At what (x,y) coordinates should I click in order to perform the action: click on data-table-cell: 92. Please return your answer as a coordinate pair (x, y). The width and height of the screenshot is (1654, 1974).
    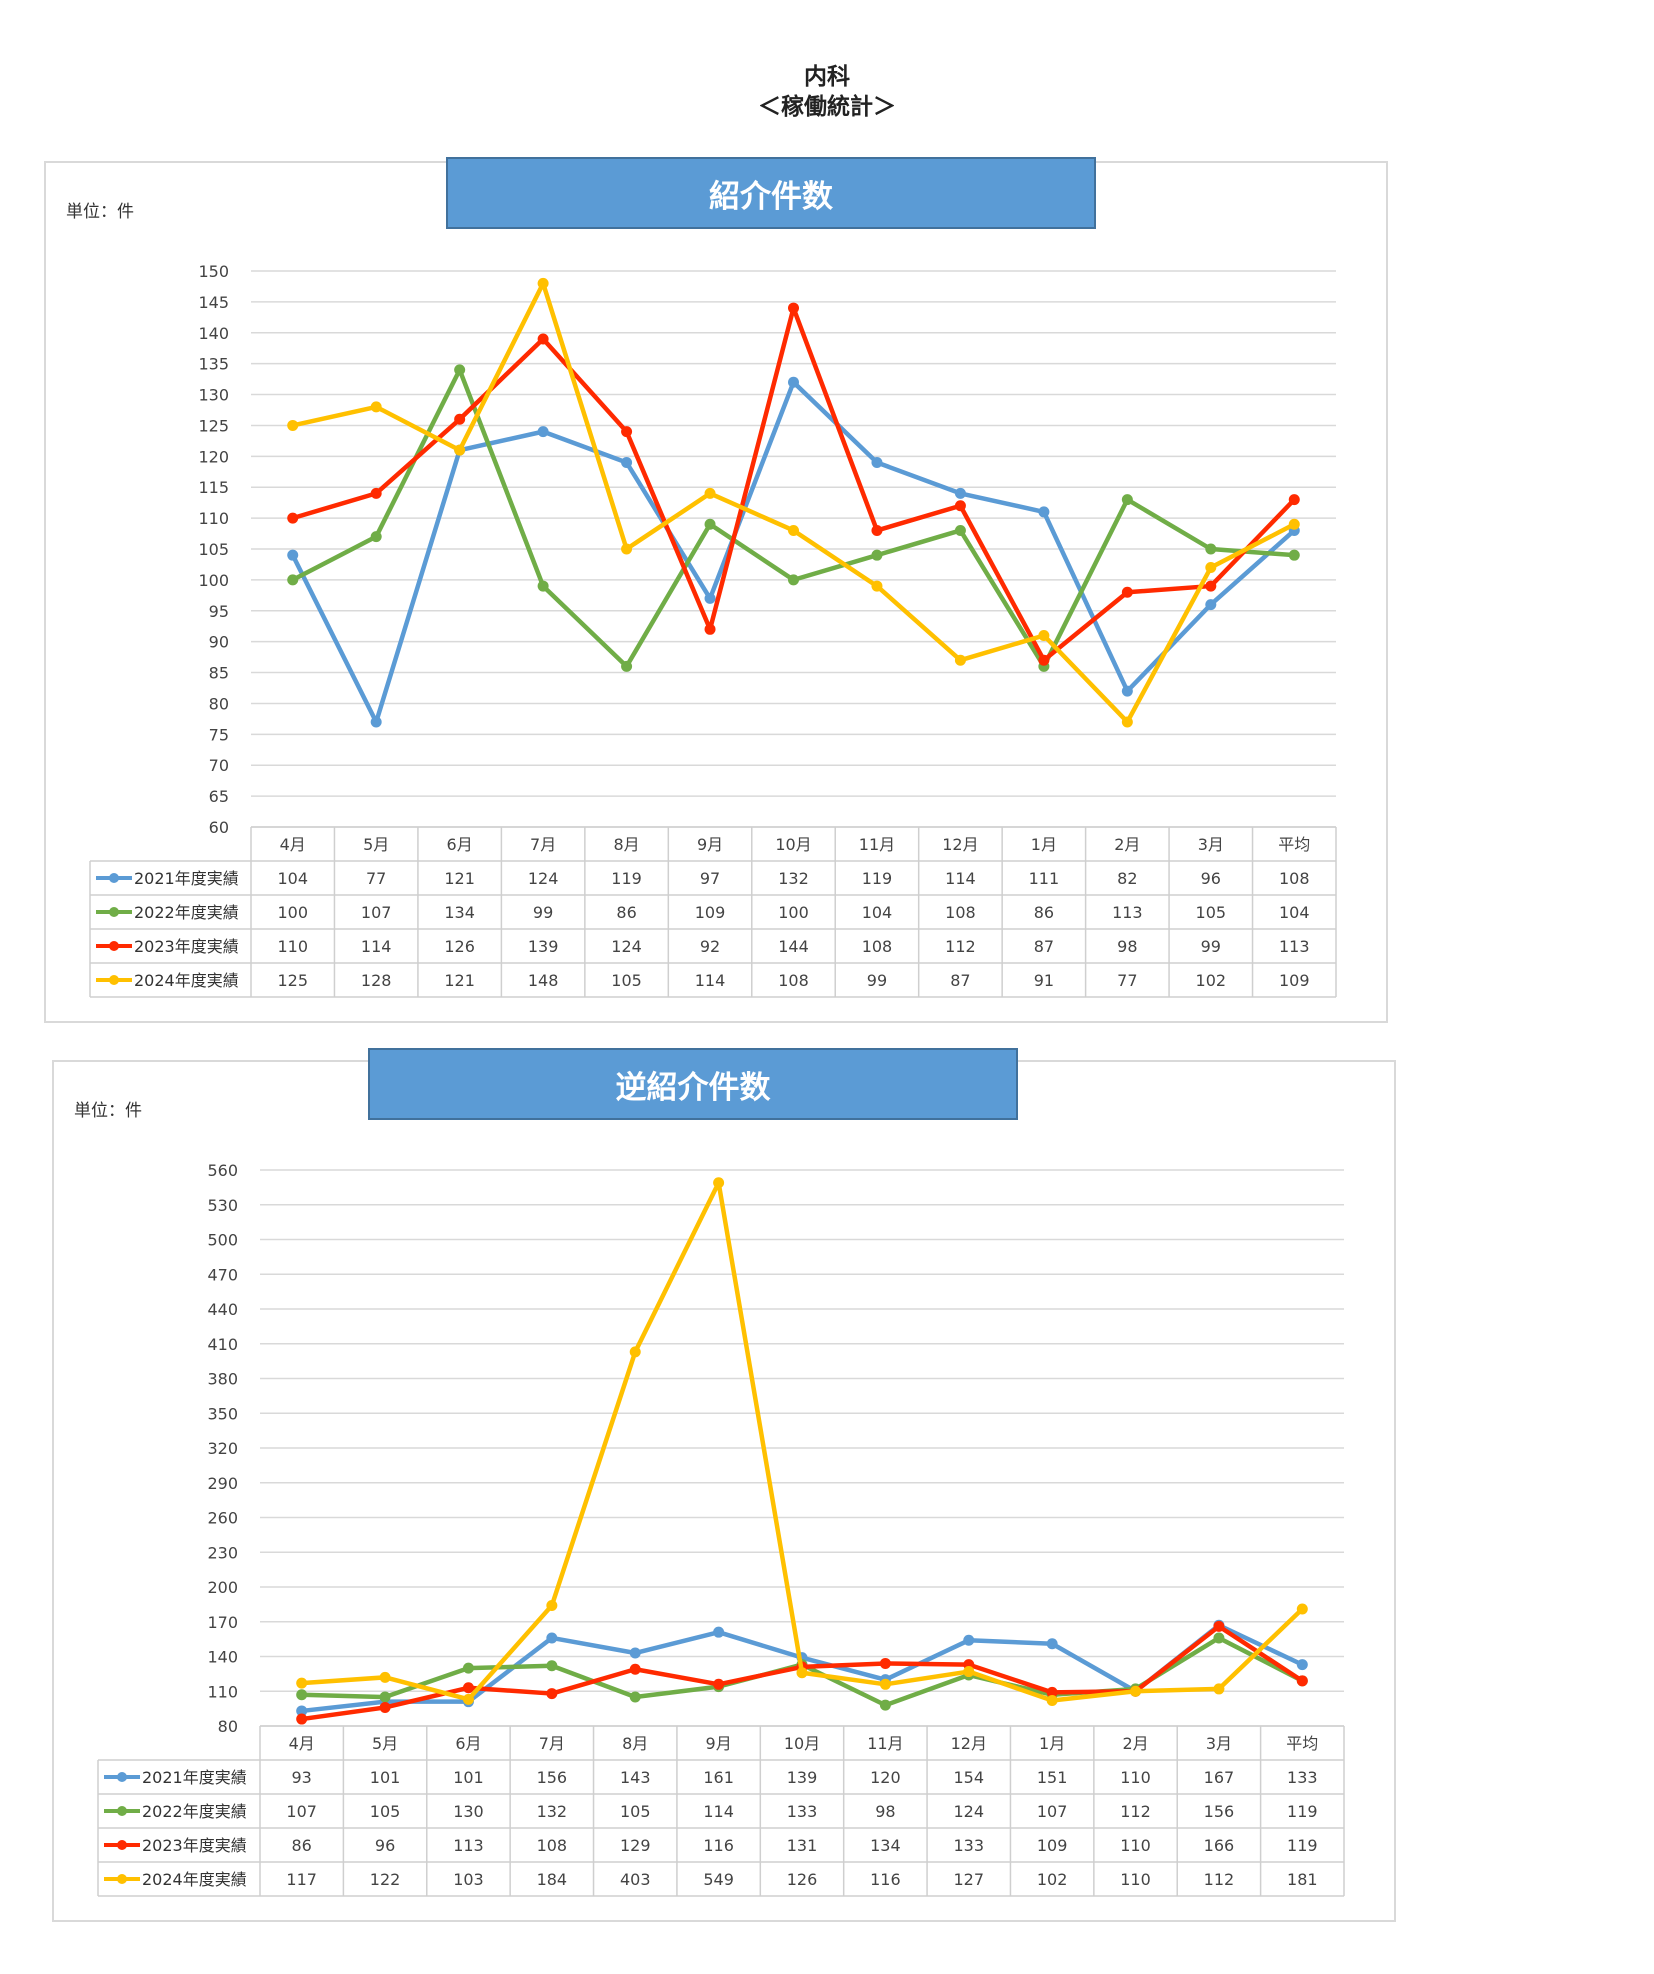
    Looking at the image, I should click on (710, 946).